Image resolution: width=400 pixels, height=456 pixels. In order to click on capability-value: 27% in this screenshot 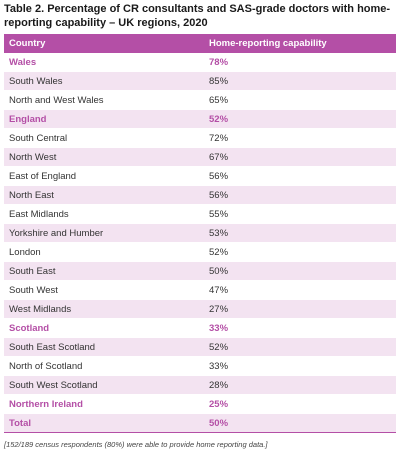, I will do `click(300, 309)`.